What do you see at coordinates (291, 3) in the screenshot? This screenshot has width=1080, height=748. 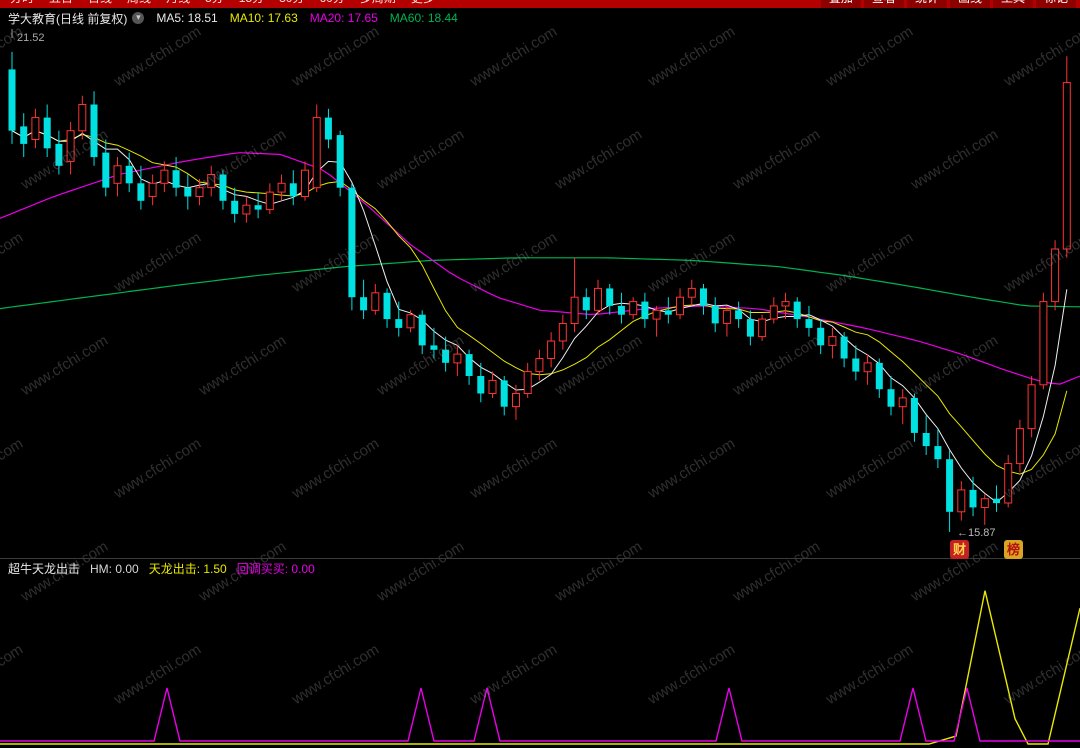 I see `menu-item: 30分` at bounding box center [291, 3].